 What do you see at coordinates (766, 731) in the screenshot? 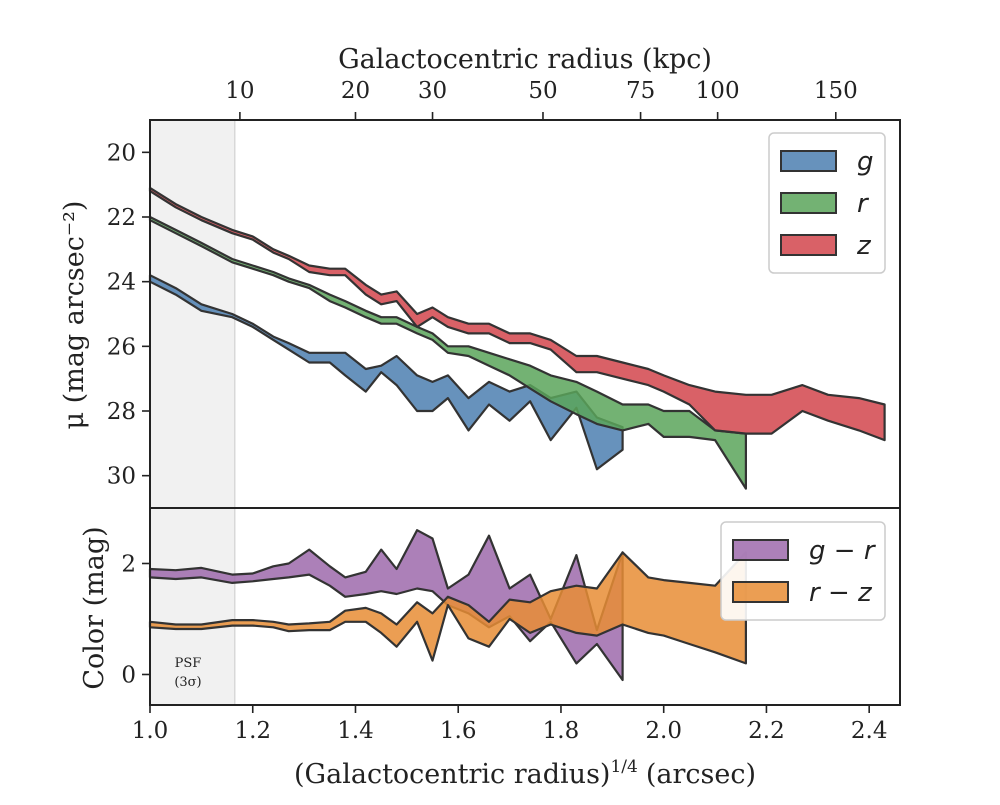
I see `bottom-x-tick-label: 2.2` at bounding box center [766, 731].